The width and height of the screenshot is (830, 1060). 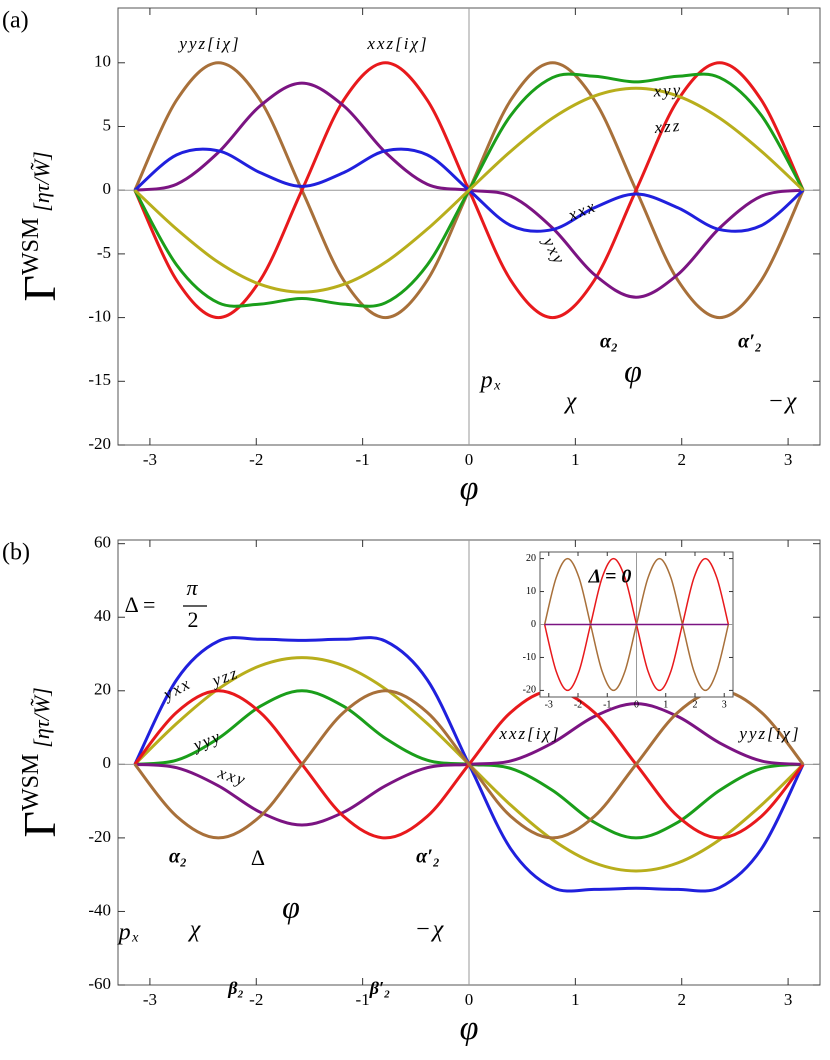 What do you see at coordinates (99, 379) in the screenshot?
I see `y-tick-label: -15` at bounding box center [99, 379].